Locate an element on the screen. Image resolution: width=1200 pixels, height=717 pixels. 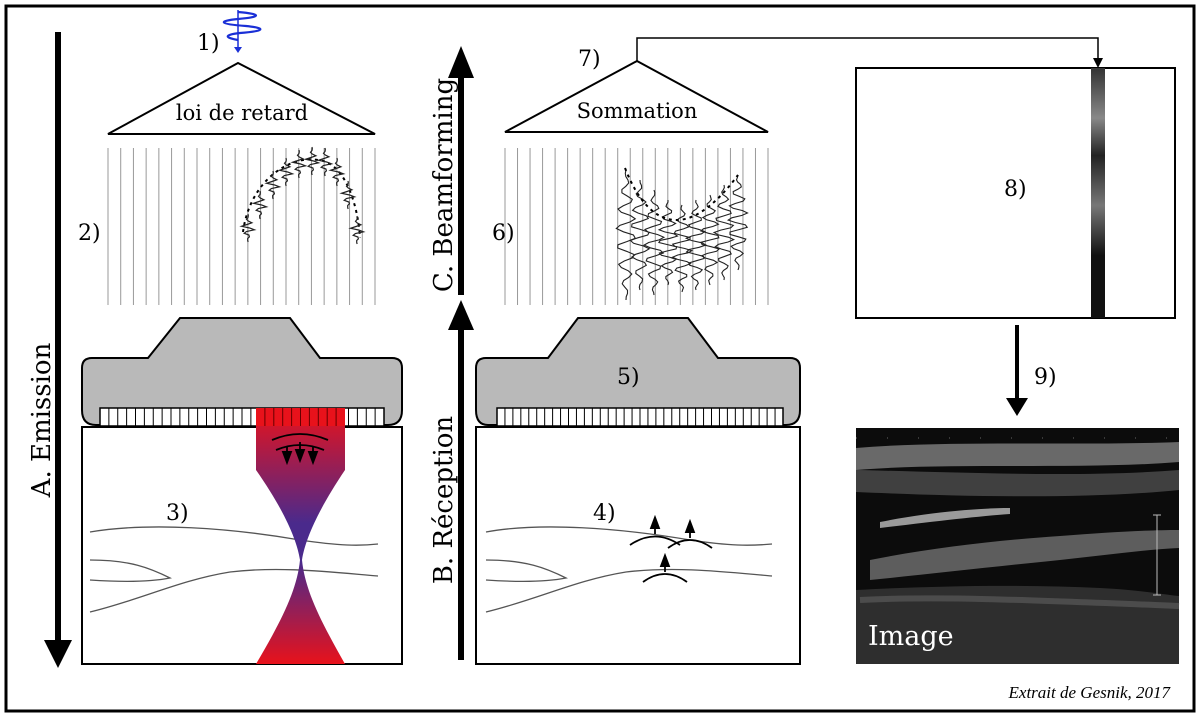
emission-delay-curve is located at coordinates (301, 198).